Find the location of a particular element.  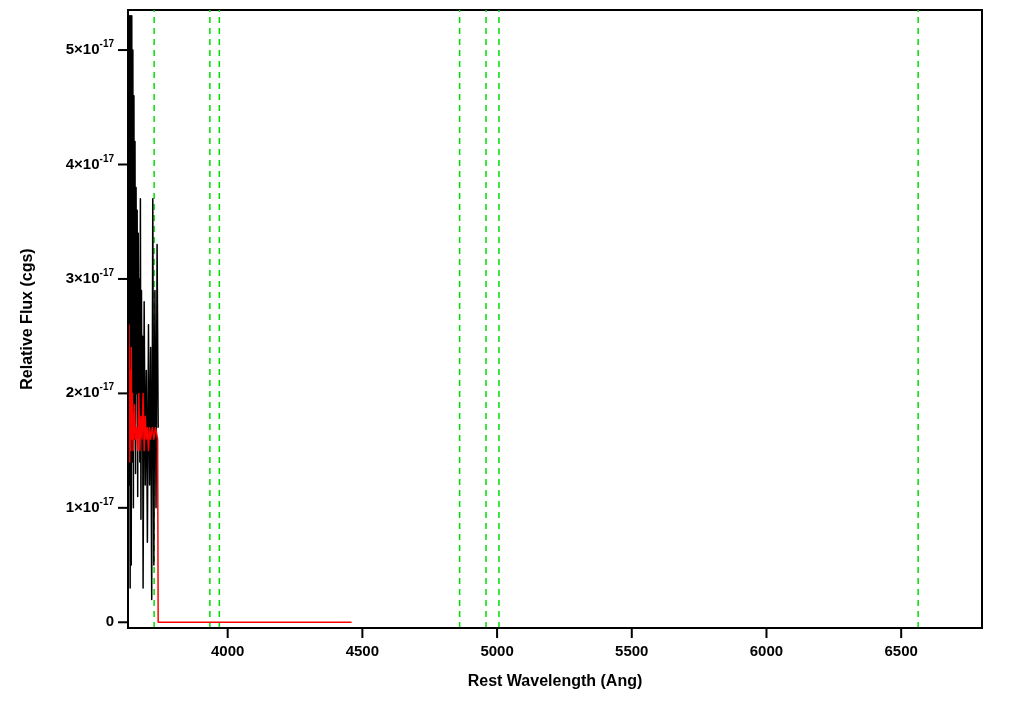

y-tick-label: 3×10$^{-17}$ is located at coordinates (90, 276).